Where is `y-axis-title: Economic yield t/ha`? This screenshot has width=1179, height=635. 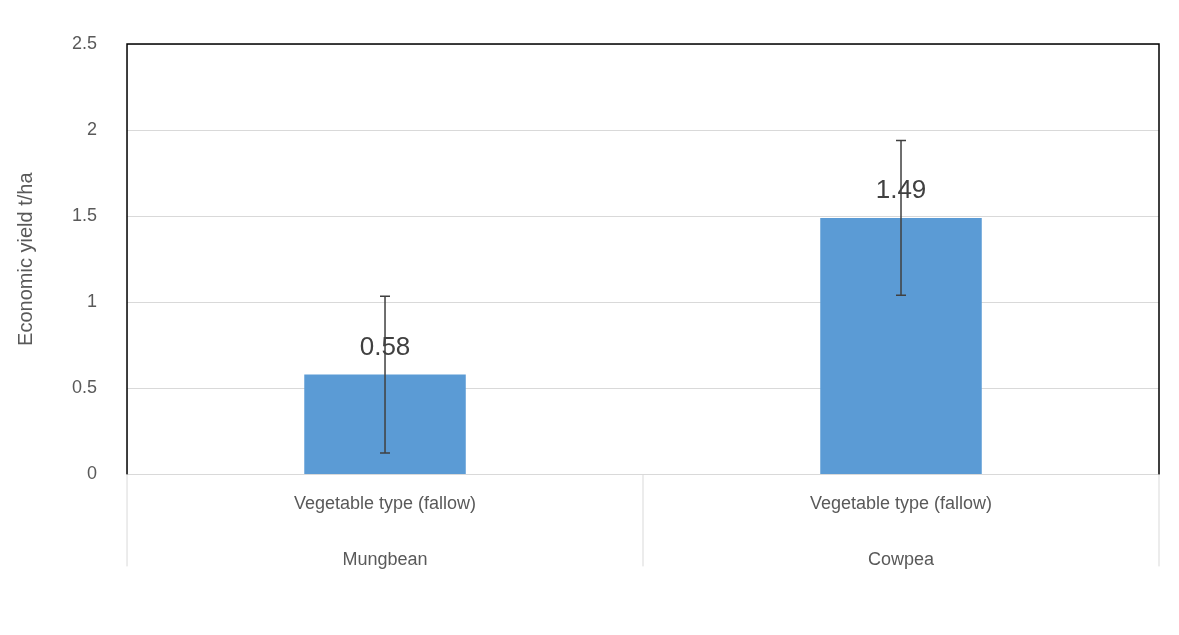
y-axis-title: Economic yield t/ha is located at coordinates (24, 258).